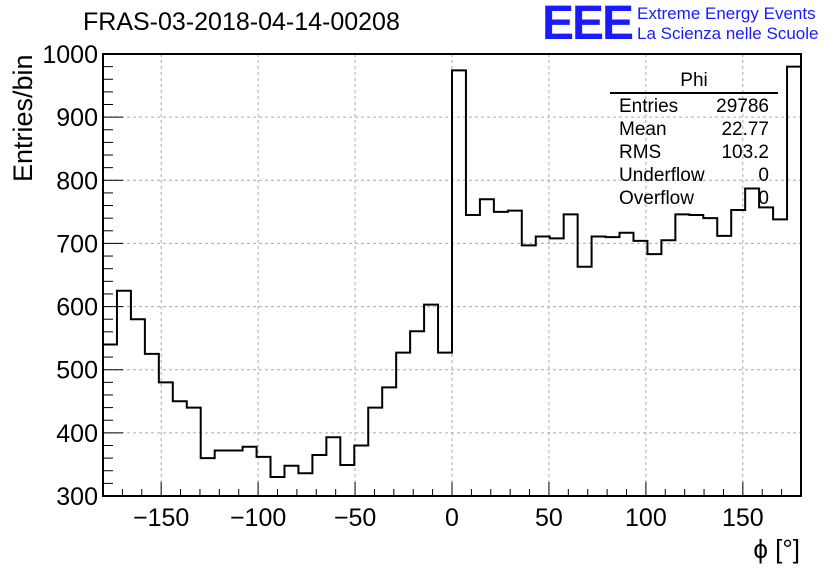  What do you see at coordinates (77, 371) in the screenshot?
I see `y-tick-label: 500` at bounding box center [77, 371].